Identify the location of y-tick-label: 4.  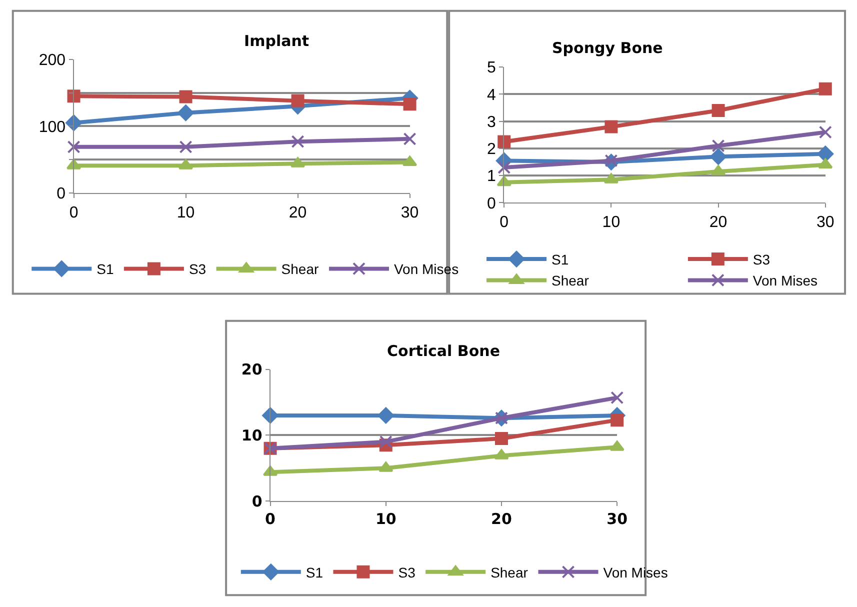
(491, 95).